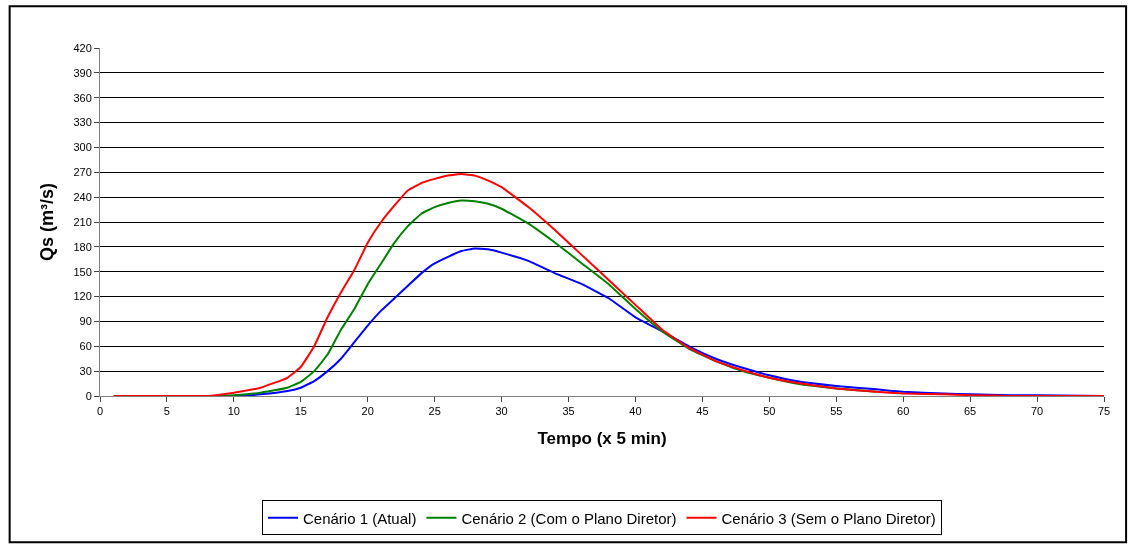 The height and width of the screenshot is (547, 1134). I want to click on y-tick-label: 0, so click(88, 395).